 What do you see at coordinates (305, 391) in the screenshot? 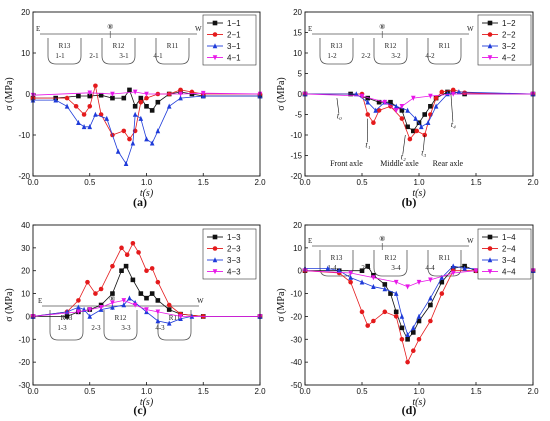
I see `x-tick-label: 0.0` at bounding box center [305, 391].